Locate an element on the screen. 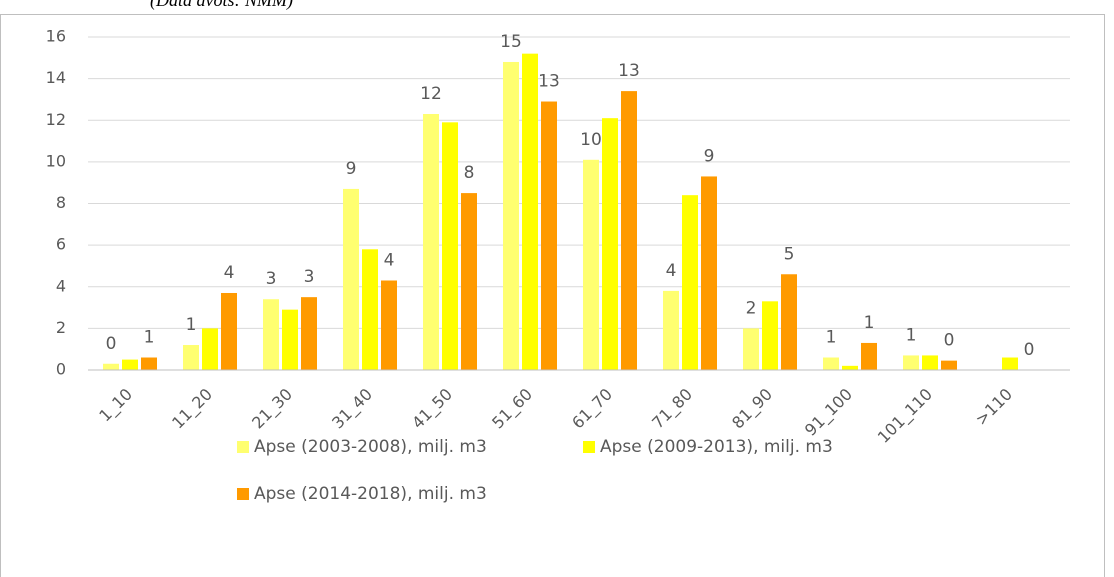 This screenshot has width=1114, height=577. y-tick-label: 4 is located at coordinates (61, 285).